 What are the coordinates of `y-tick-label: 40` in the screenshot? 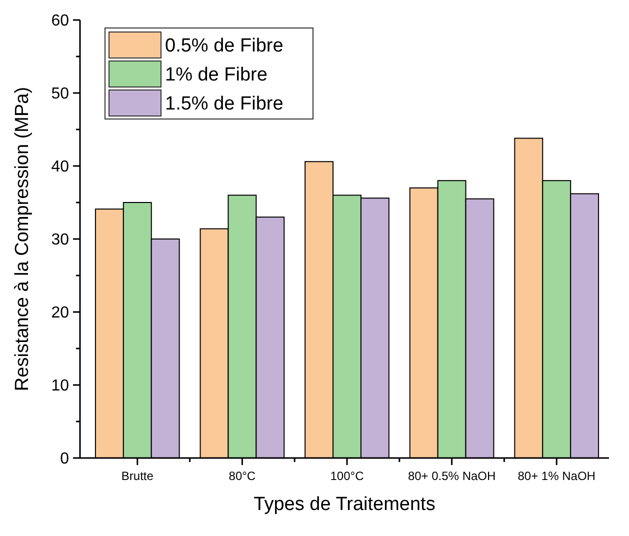 It's located at (60, 167).